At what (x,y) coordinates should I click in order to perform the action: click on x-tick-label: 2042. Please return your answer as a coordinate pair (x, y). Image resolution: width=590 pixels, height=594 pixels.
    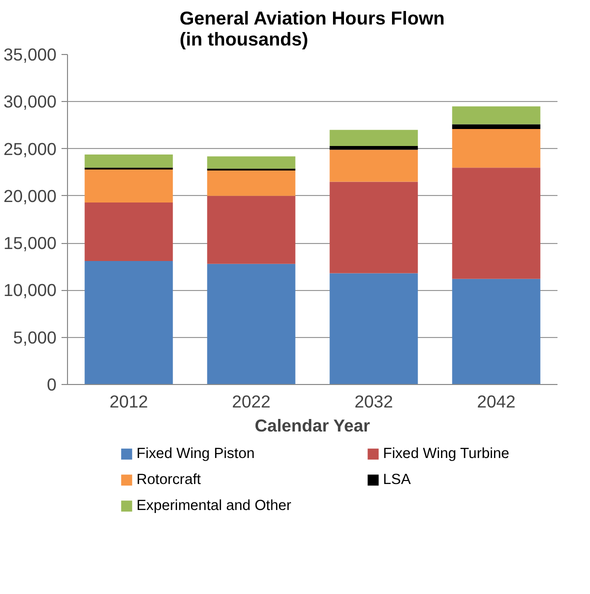
    Looking at the image, I should click on (496, 402).